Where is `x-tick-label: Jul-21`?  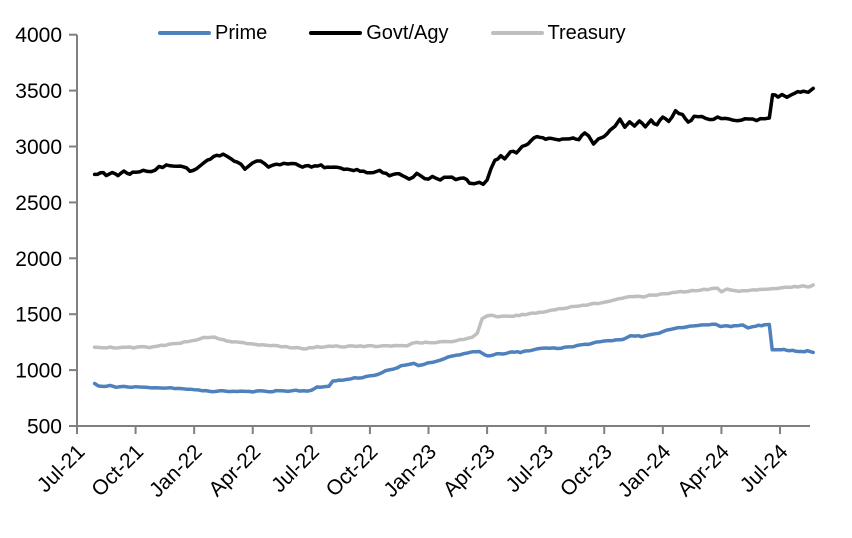 x-tick-label: Jul-21 is located at coordinates (61, 468).